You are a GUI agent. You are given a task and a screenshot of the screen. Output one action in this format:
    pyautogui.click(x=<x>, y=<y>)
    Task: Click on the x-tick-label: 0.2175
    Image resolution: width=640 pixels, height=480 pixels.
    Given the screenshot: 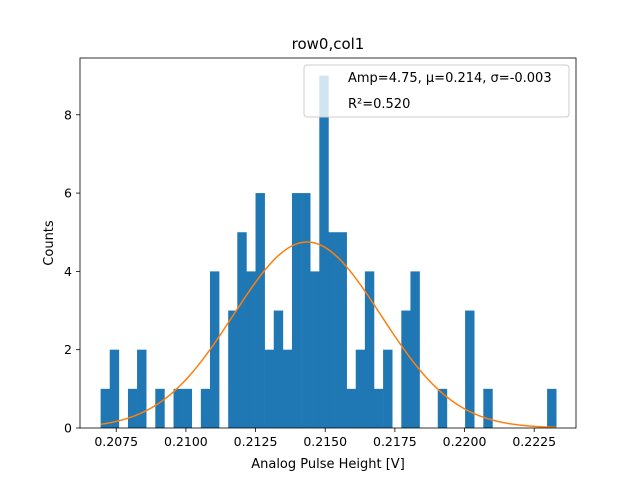 What is the action you would take?
    pyautogui.click(x=395, y=441)
    